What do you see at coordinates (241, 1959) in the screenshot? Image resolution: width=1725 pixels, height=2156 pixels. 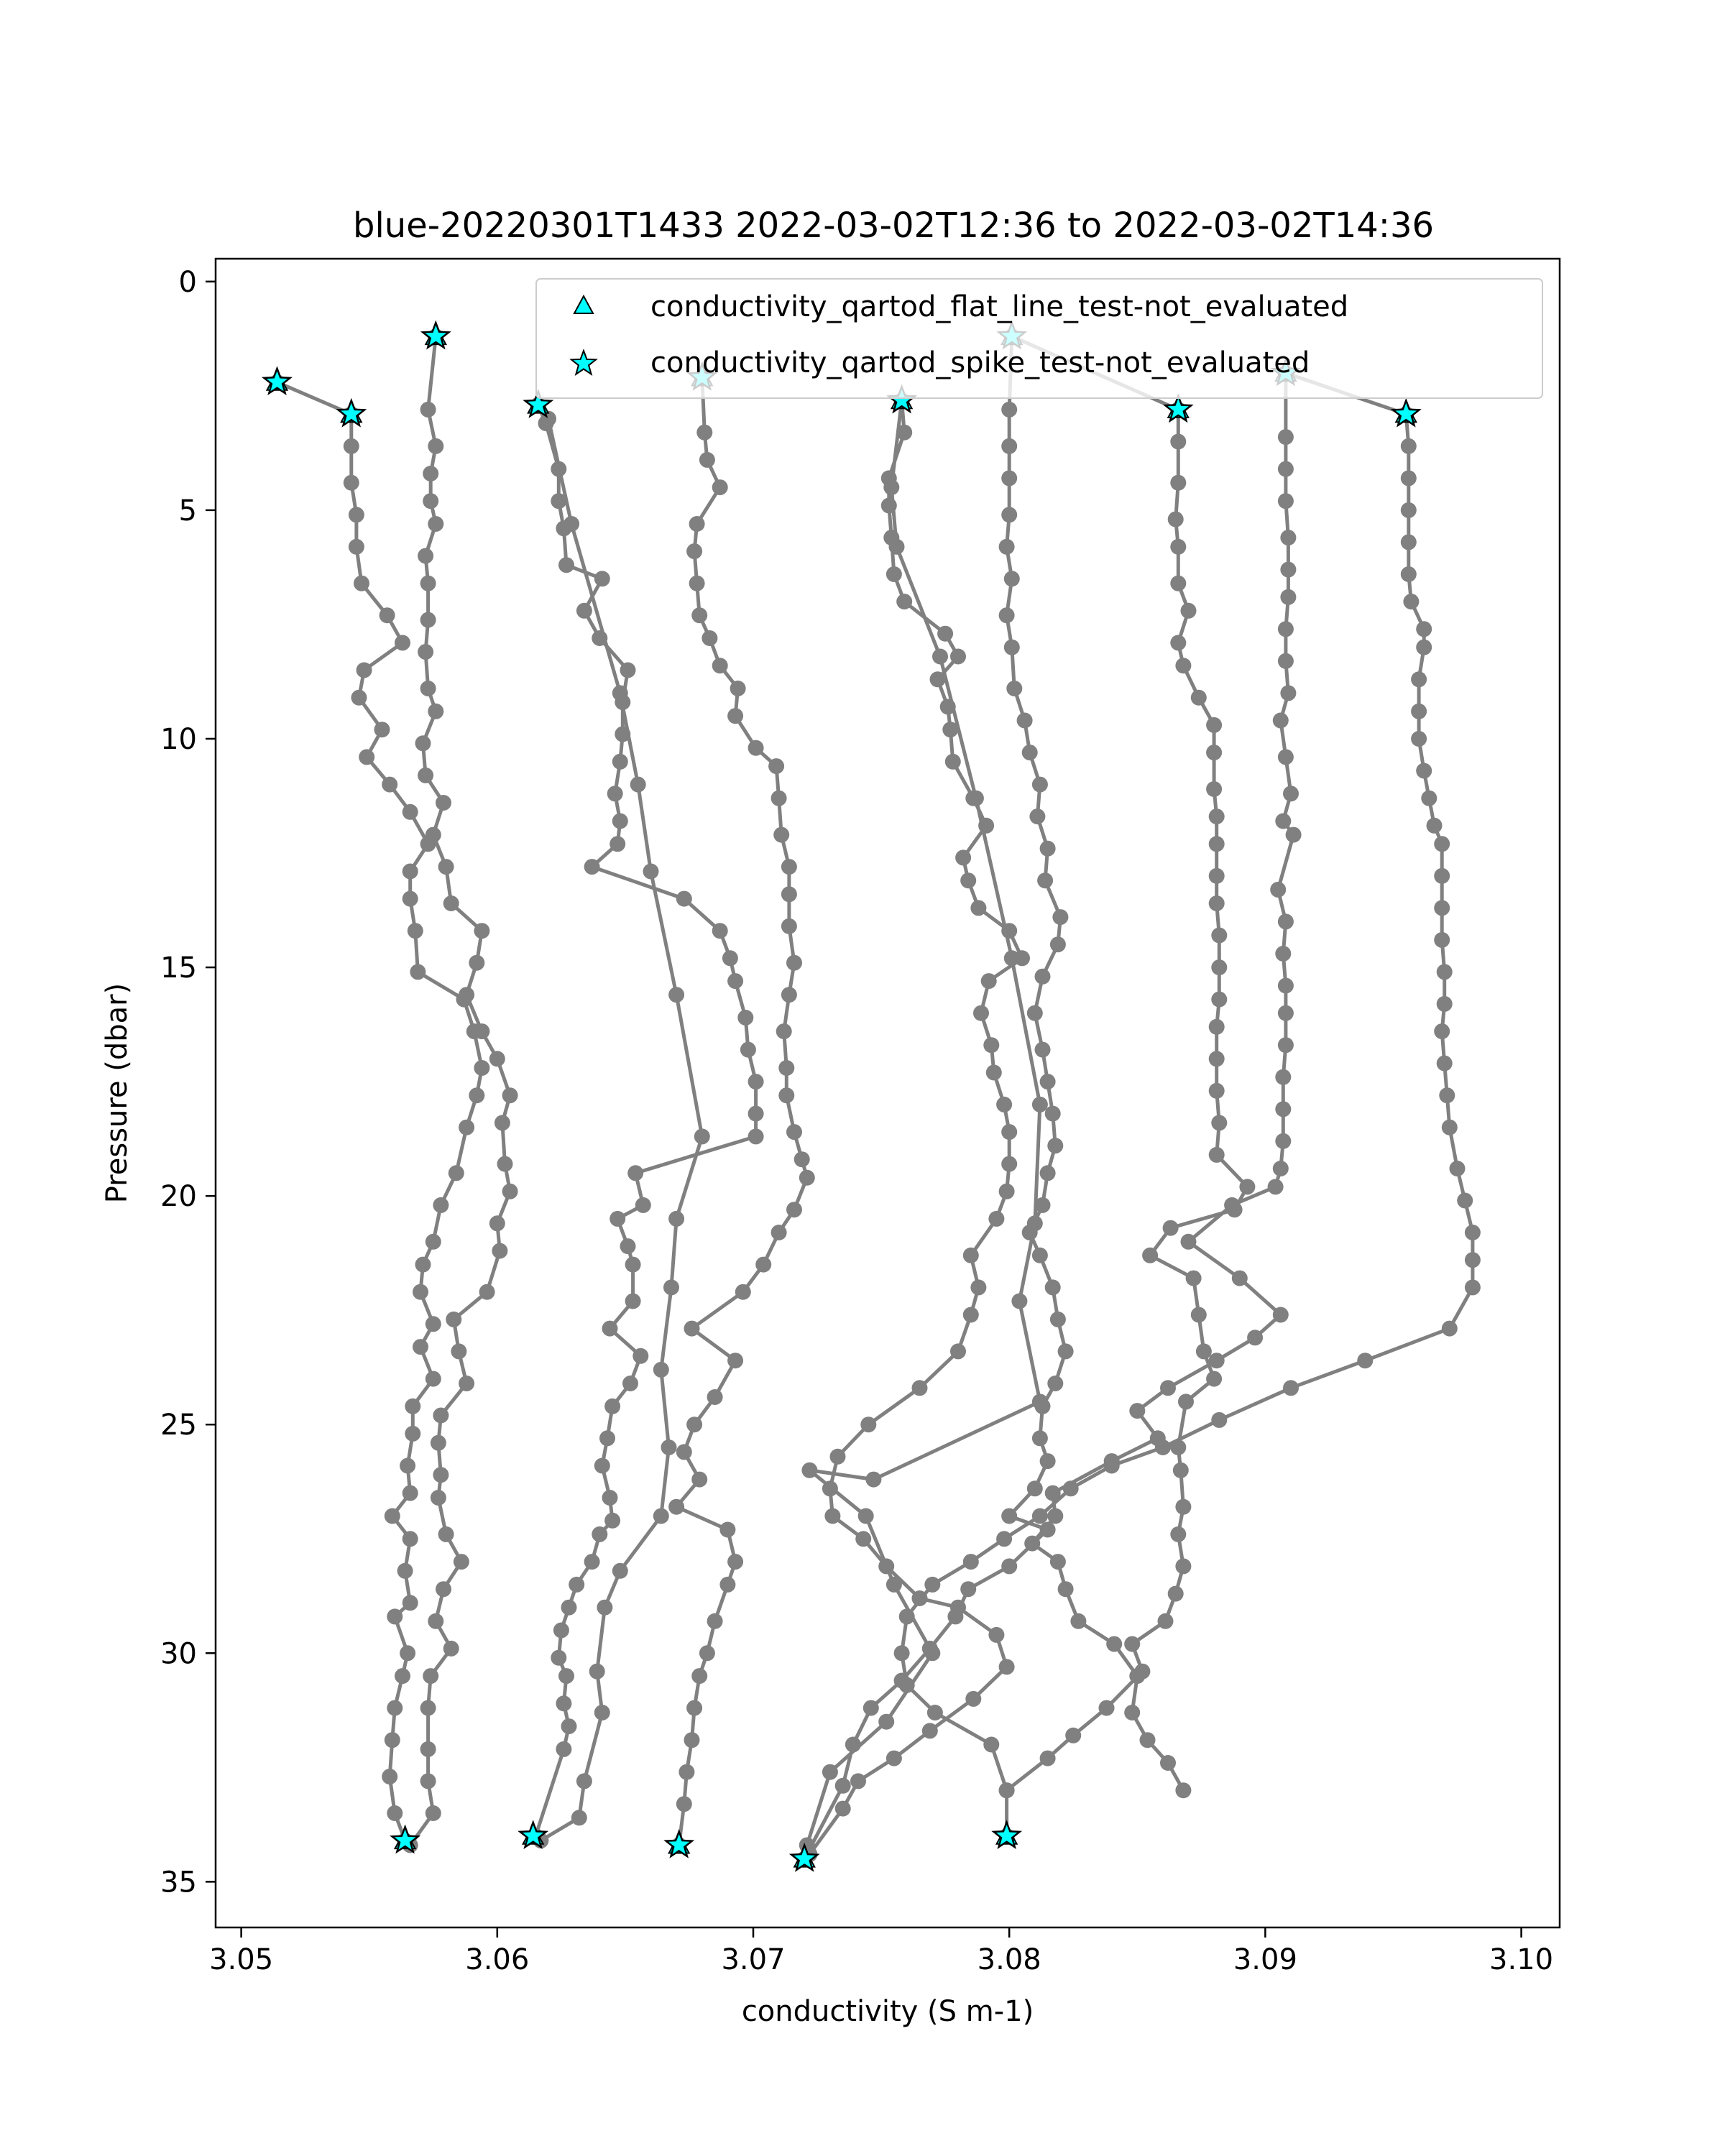 I see `x-tick-label: 3.05` at bounding box center [241, 1959].